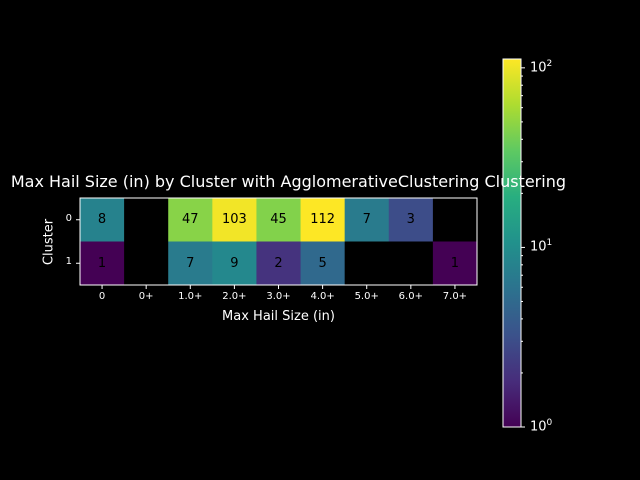  What do you see at coordinates (102, 296) in the screenshot?
I see `x-tick-label: 0` at bounding box center [102, 296].